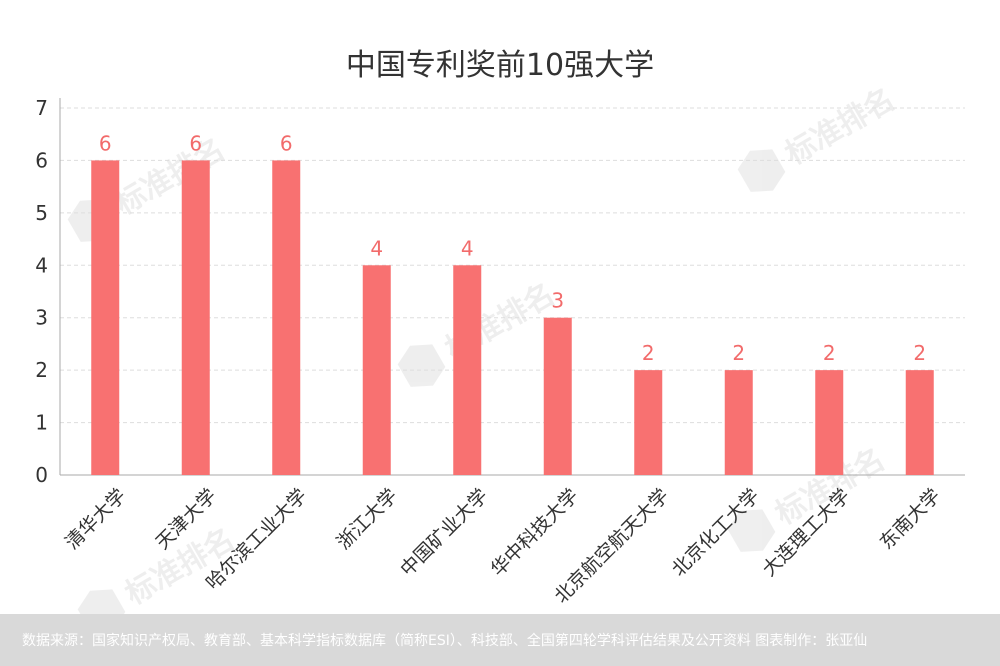 The image size is (1000, 666). I want to click on x-tick-label: 中国矿业大学, so click(444, 533).